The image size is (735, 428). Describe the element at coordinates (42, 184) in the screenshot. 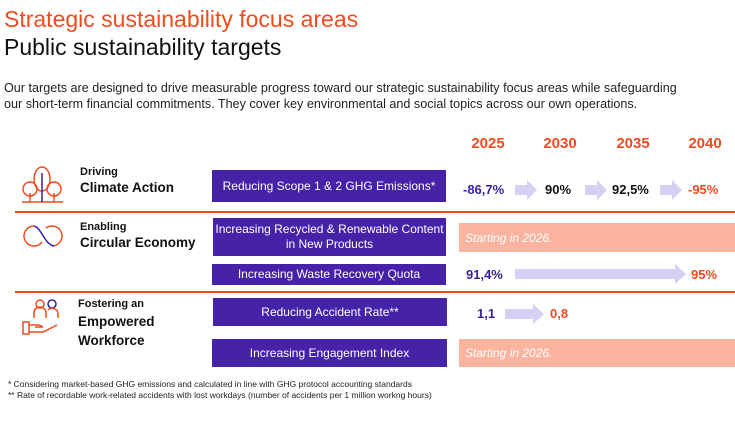

I see `trees-icon` at that location.